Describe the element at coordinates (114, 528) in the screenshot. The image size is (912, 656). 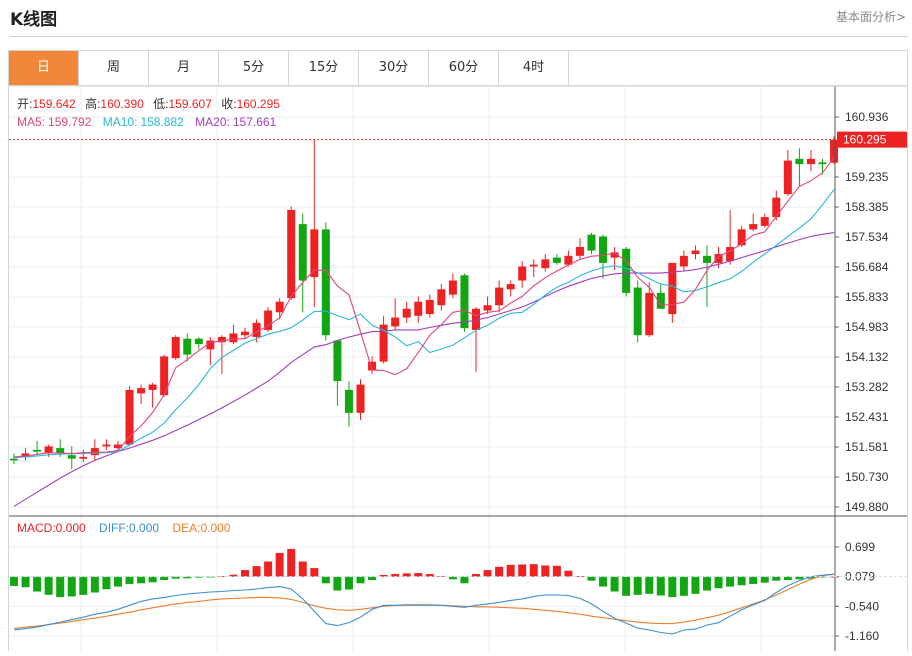
I see `diff-label: DIFF:` at that location.